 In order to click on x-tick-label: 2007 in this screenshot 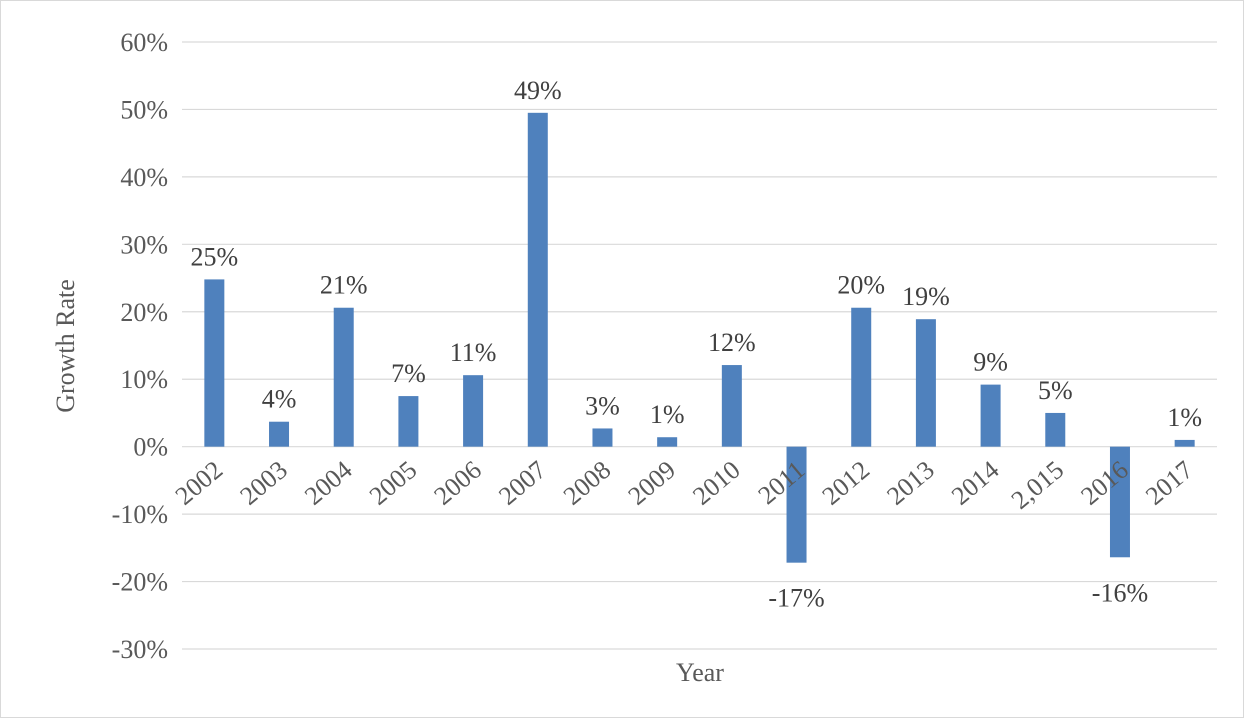, I will do `click(522, 483)`.